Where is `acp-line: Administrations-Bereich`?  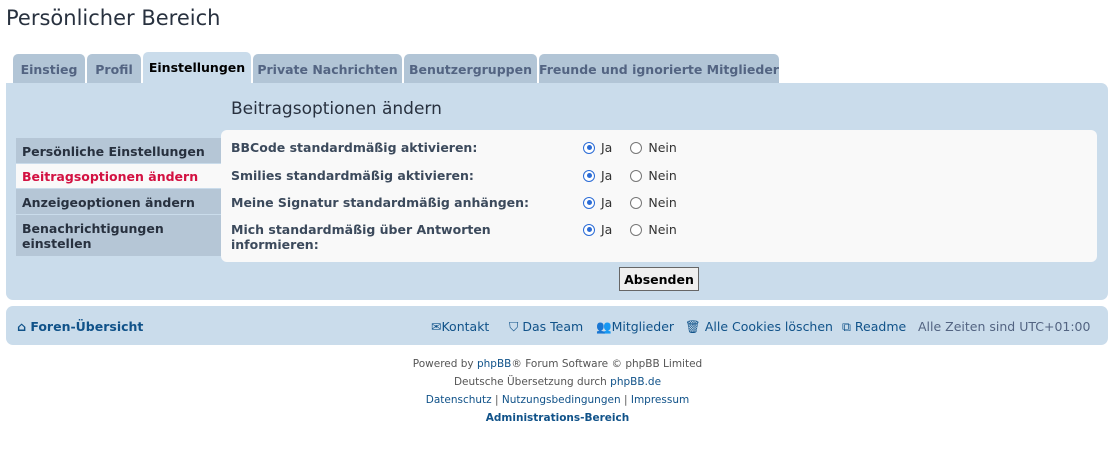
acp-line: Administrations-Bereich is located at coordinates (557, 418).